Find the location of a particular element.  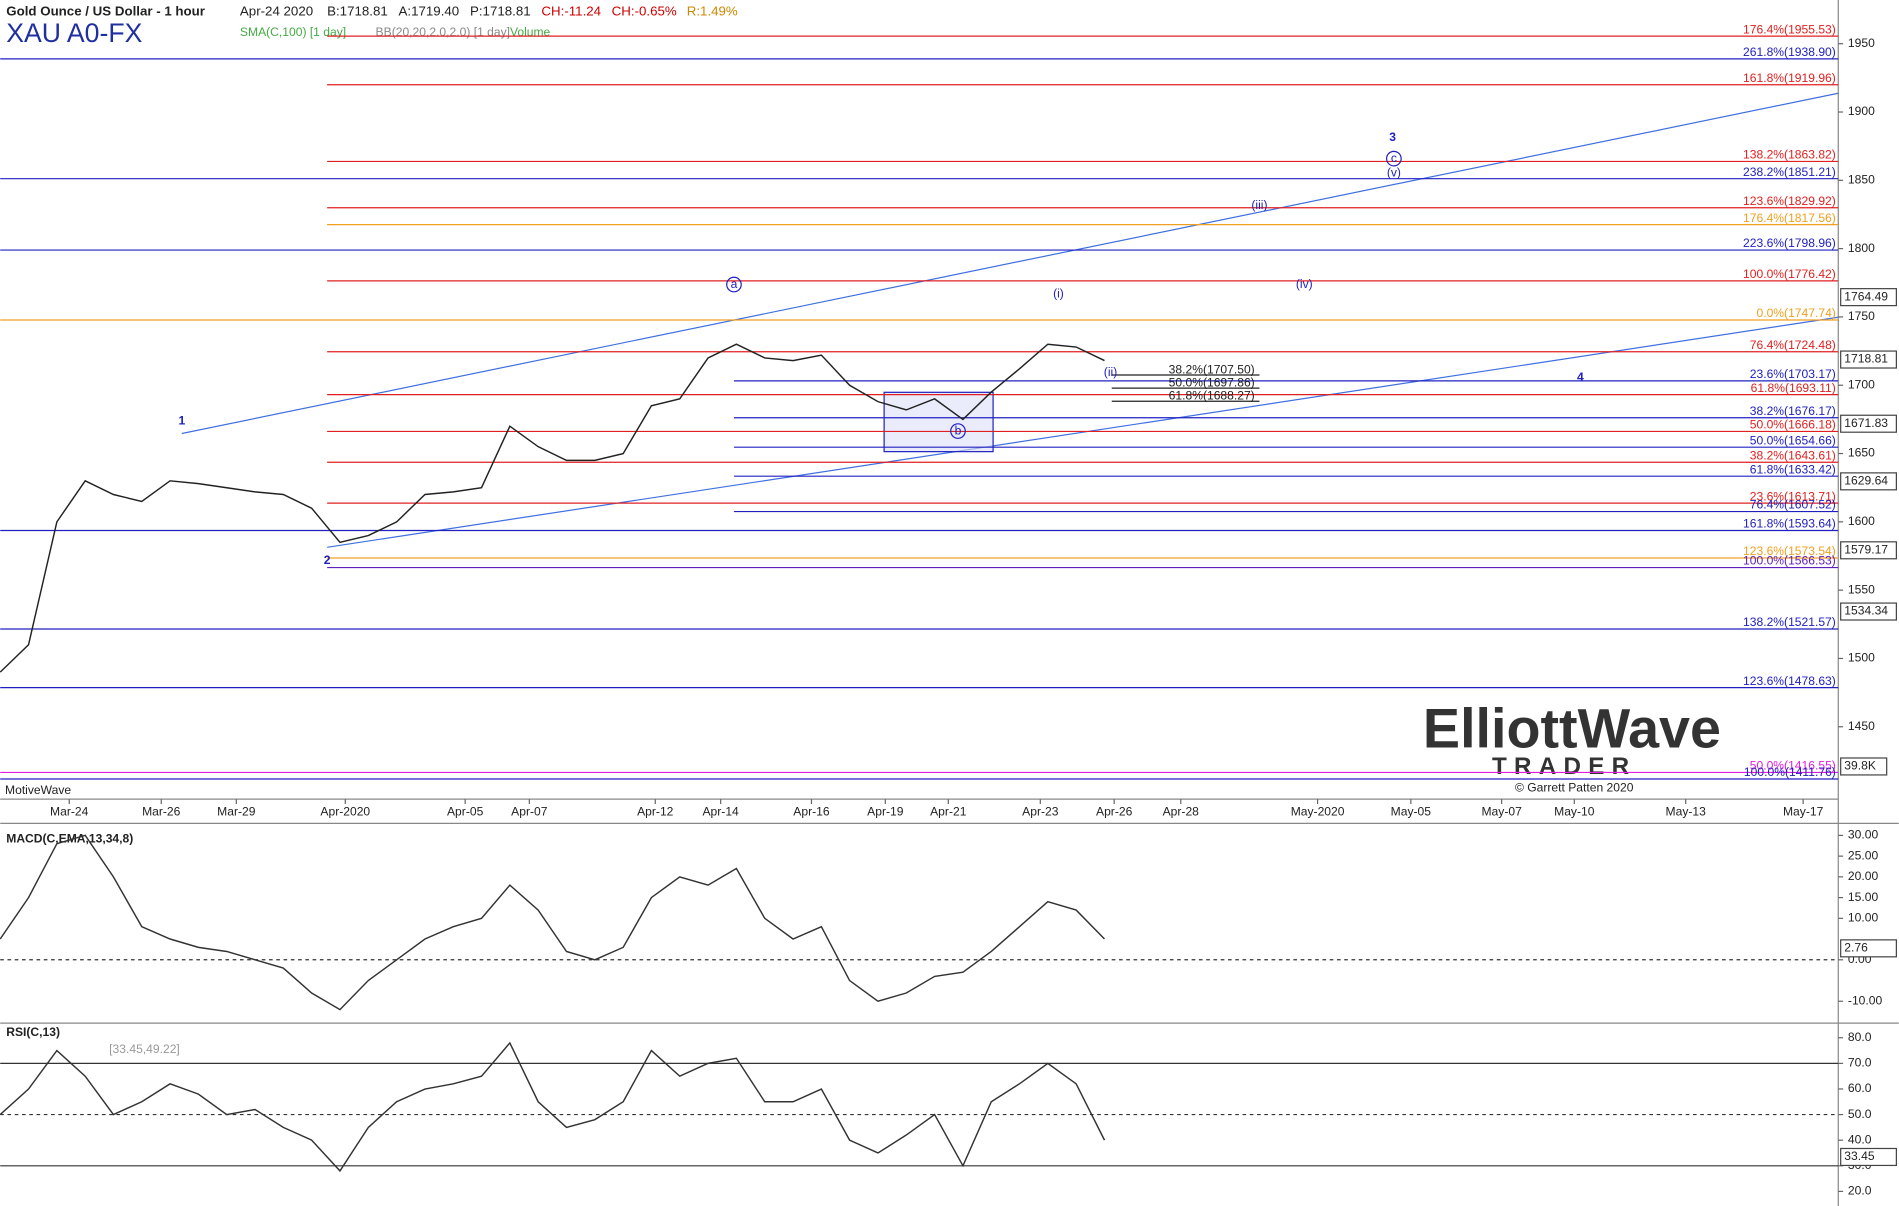

y-tick-label: 50.0 is located at coordinates (1860, 1114).